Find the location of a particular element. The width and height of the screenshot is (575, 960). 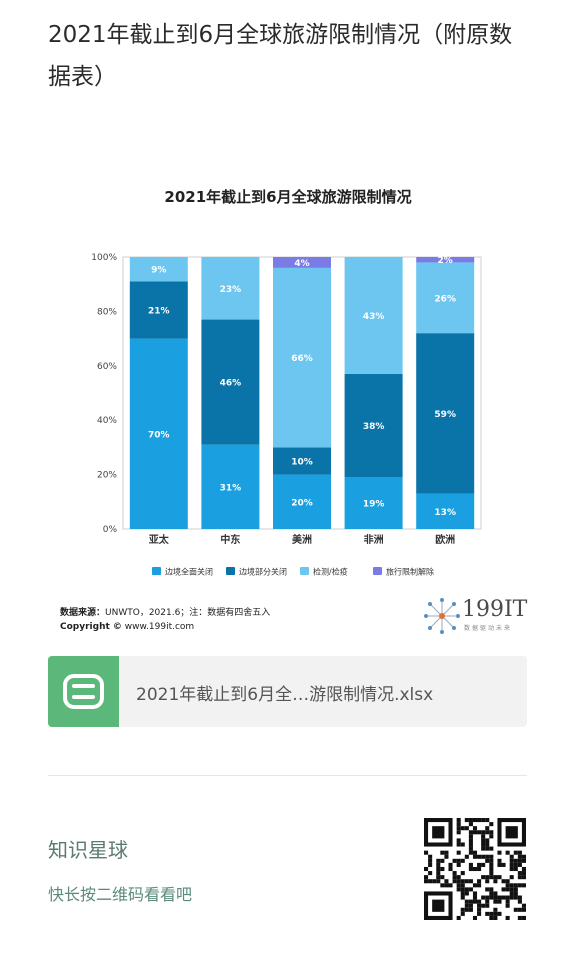

bar-value-label: 38% is located at coordinates (374, 427).